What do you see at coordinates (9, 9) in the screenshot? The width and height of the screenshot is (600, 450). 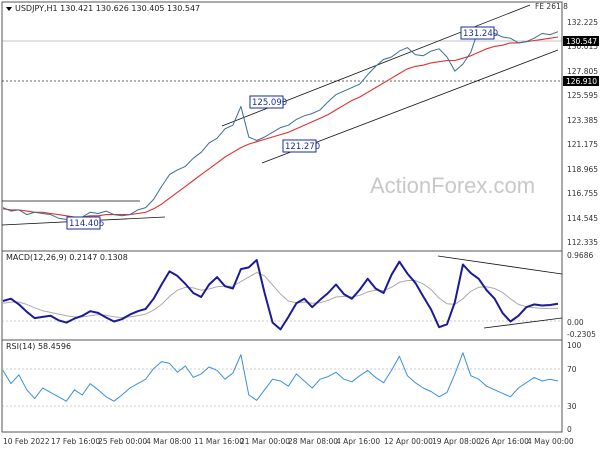 I see `symbol-dropdown-icon` at bounding box center [9, 9].